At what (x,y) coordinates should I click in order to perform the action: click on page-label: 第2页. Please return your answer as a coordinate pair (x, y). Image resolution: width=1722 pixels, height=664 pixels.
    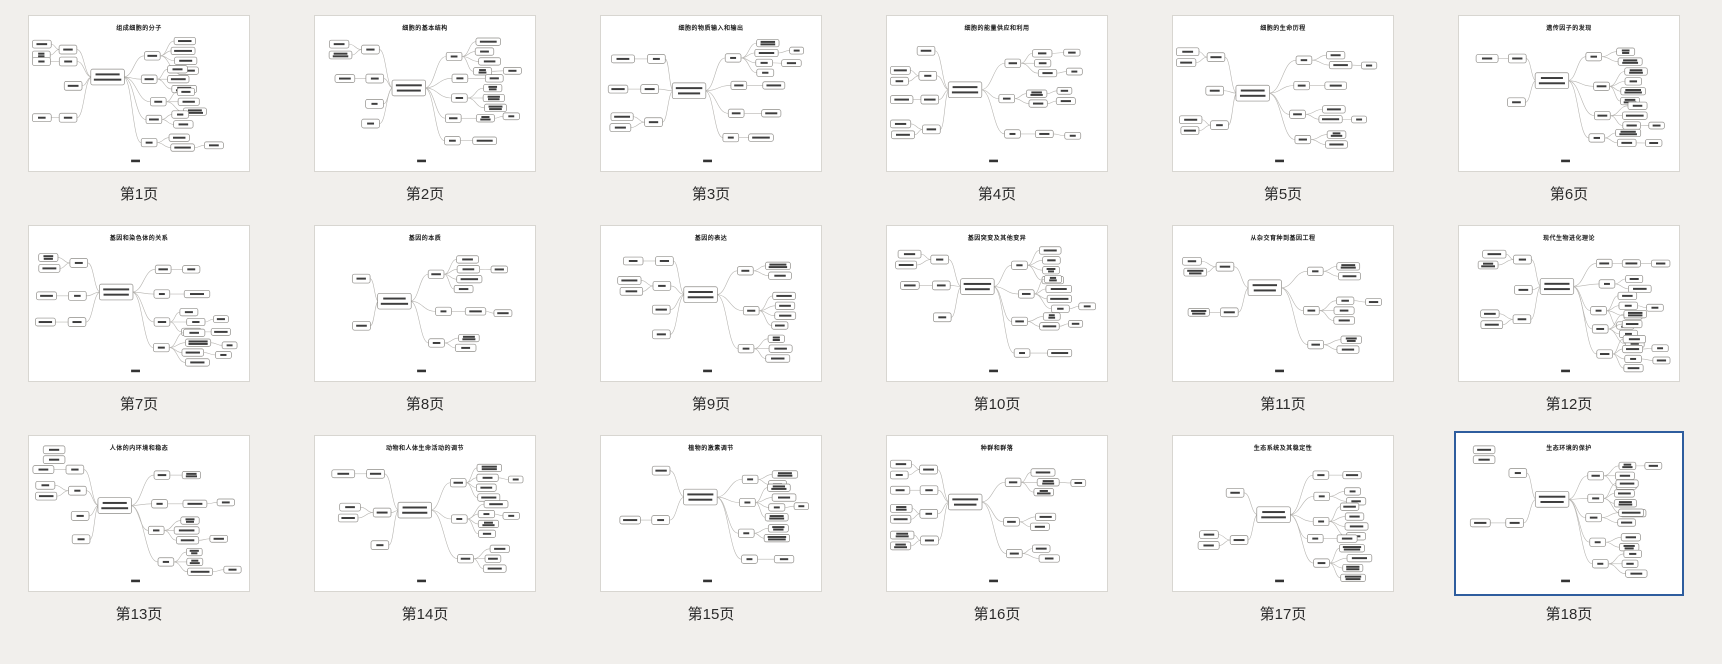
    Looking at the image, I should click on (425, 194).